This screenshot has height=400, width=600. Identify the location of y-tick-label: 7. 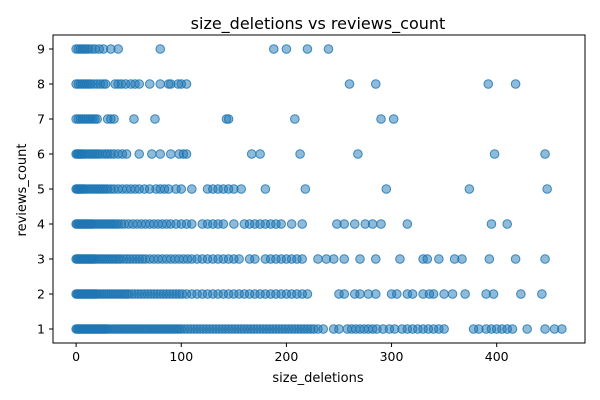
(41, 119).